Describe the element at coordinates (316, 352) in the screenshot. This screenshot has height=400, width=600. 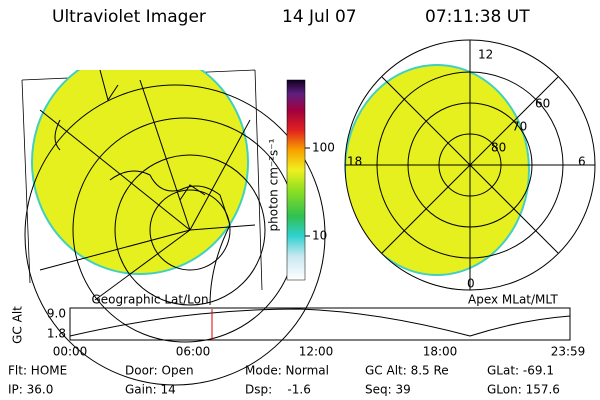
I see `timeline-x-label: 12:00` at that location.